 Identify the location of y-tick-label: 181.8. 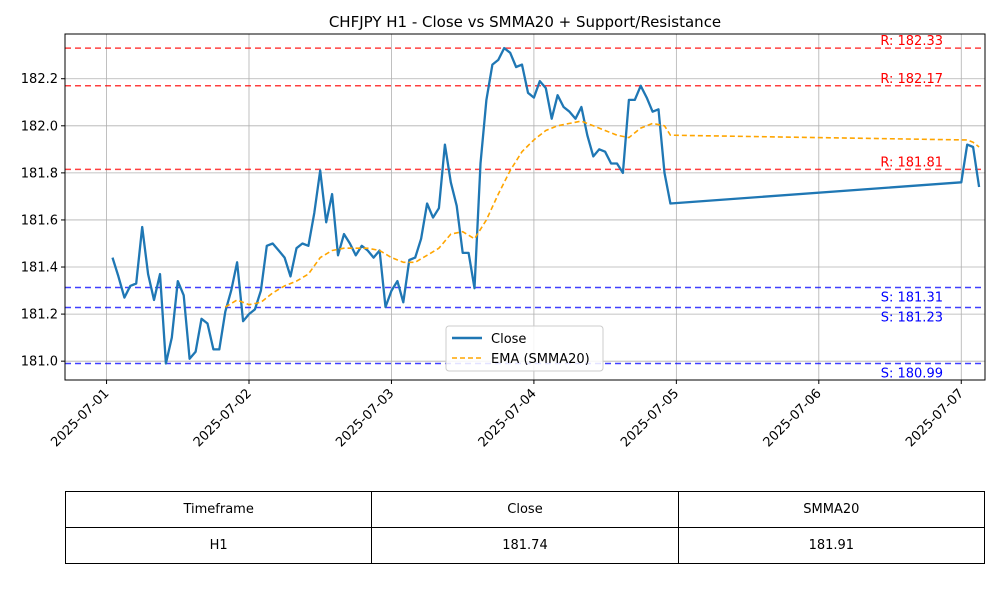
(39, 173).